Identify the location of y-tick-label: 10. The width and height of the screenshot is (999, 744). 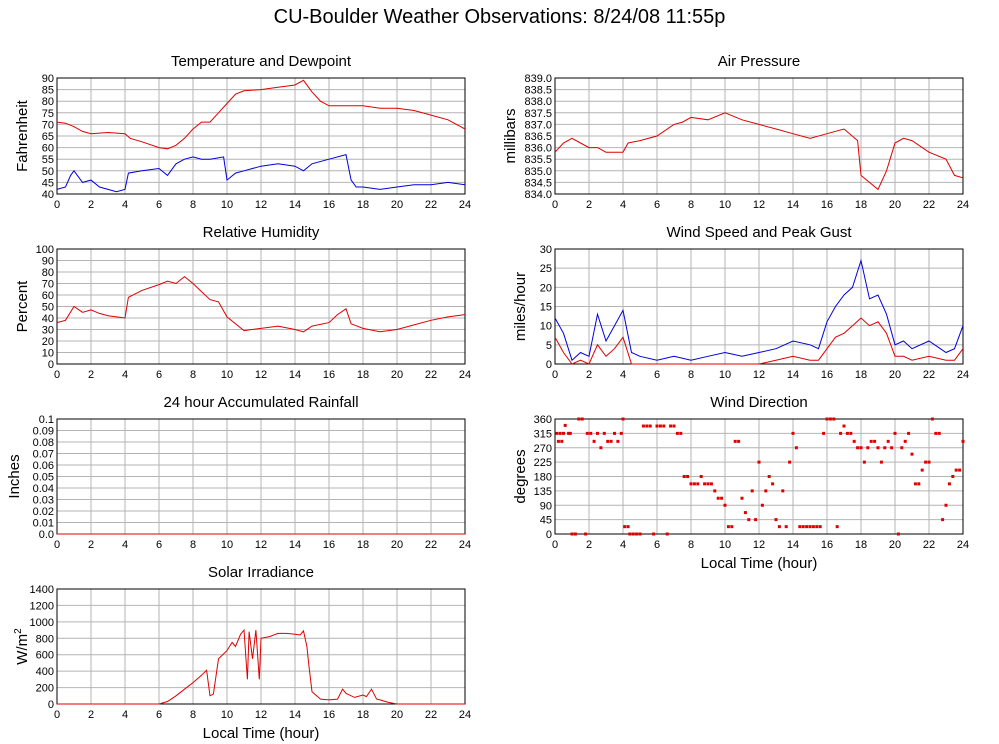
(546, 327).